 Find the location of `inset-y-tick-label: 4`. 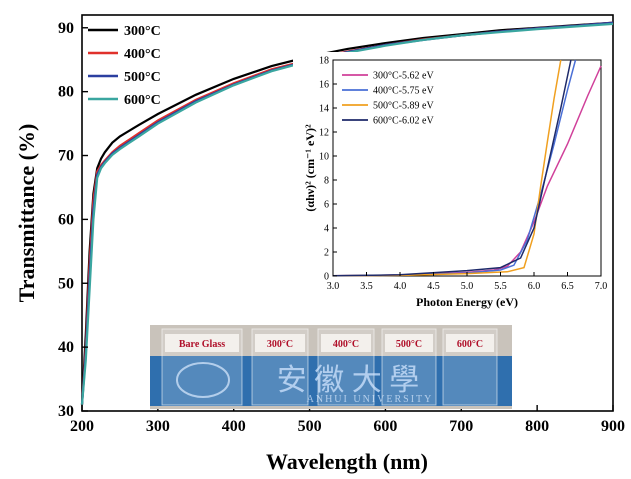

inset-y-tick-label: 4 is located at coordinates (326, 229).